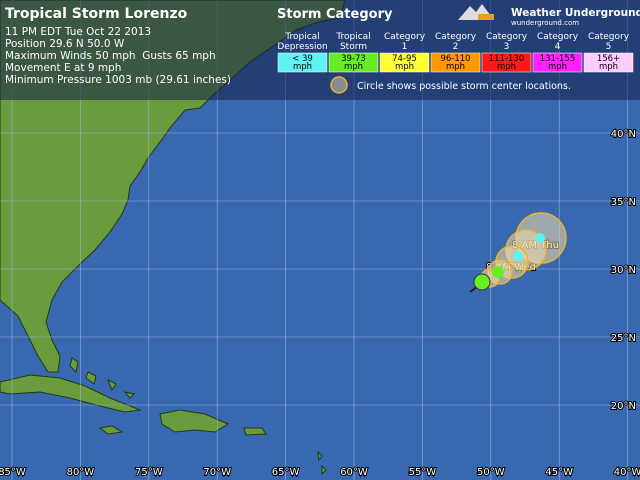  I want to click on category-range: 156+, so click(608, 59).